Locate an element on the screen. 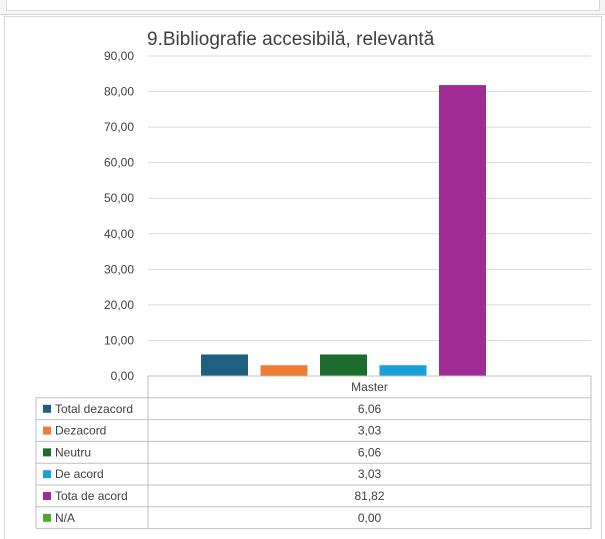 The width and height of the screenshot is (605, 539). chart-title: 9.Bibliografie accesibilă, relevantă is located at coordinates (291, 39).